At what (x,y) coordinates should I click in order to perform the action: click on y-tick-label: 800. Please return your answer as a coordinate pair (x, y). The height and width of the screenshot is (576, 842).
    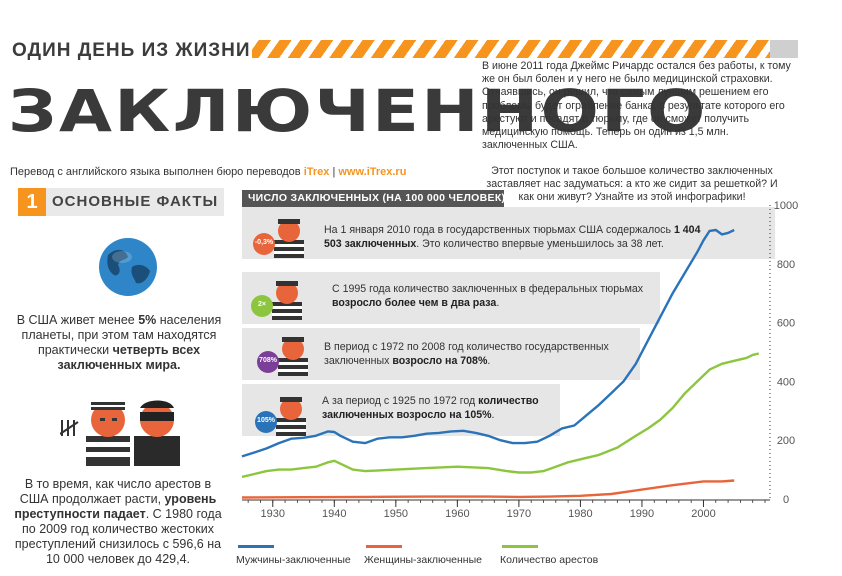
    Looking at the image, I should click on (786, 265).